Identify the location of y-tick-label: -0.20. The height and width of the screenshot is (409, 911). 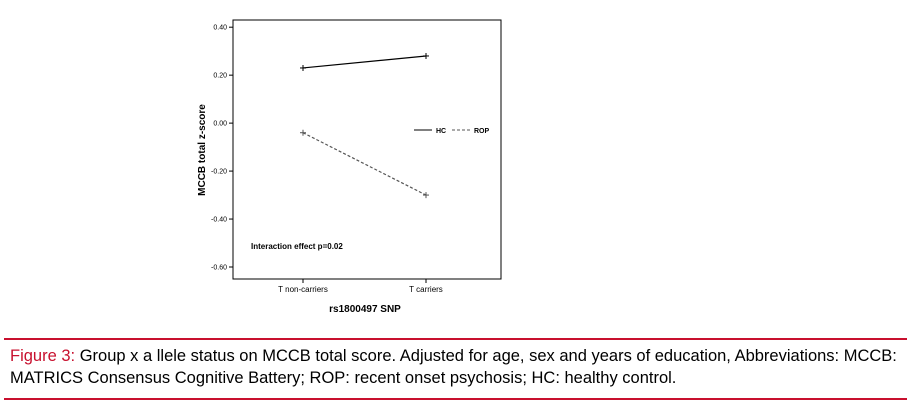
(219, 172).